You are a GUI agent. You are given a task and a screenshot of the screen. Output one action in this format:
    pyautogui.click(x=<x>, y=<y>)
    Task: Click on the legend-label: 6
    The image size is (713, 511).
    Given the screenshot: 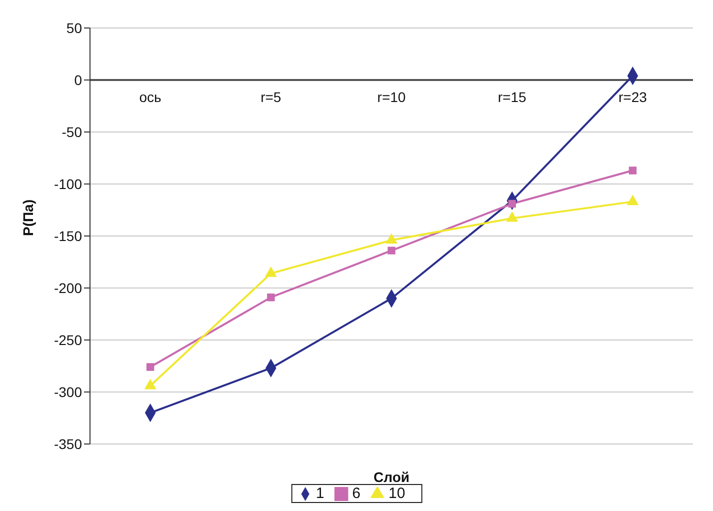 What is the action you would take?
    pyautogui.click(x=356, y=493)
    